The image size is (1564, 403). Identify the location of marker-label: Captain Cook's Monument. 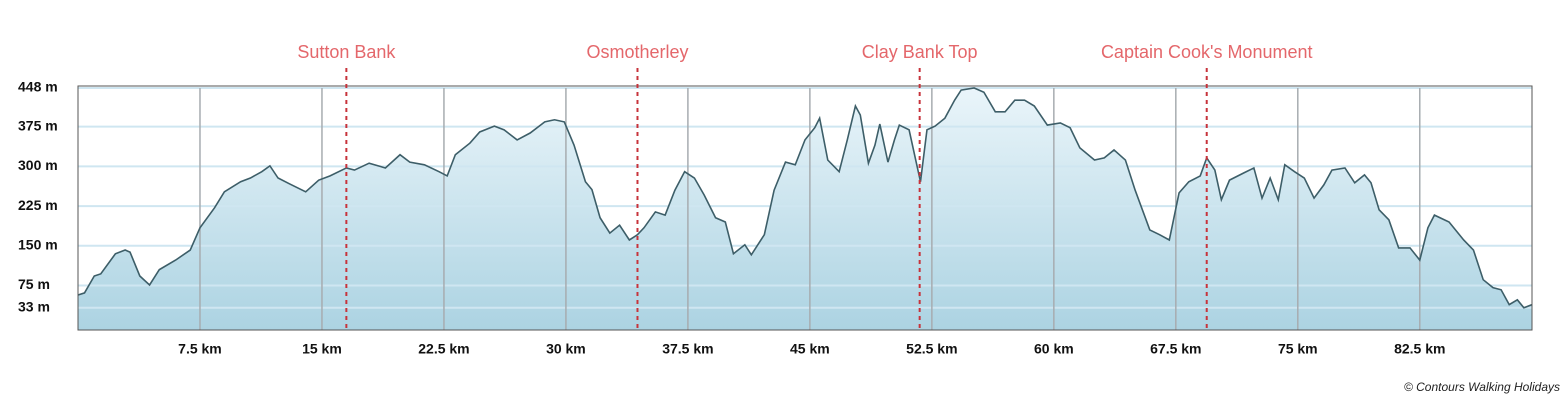
(1207, 52).